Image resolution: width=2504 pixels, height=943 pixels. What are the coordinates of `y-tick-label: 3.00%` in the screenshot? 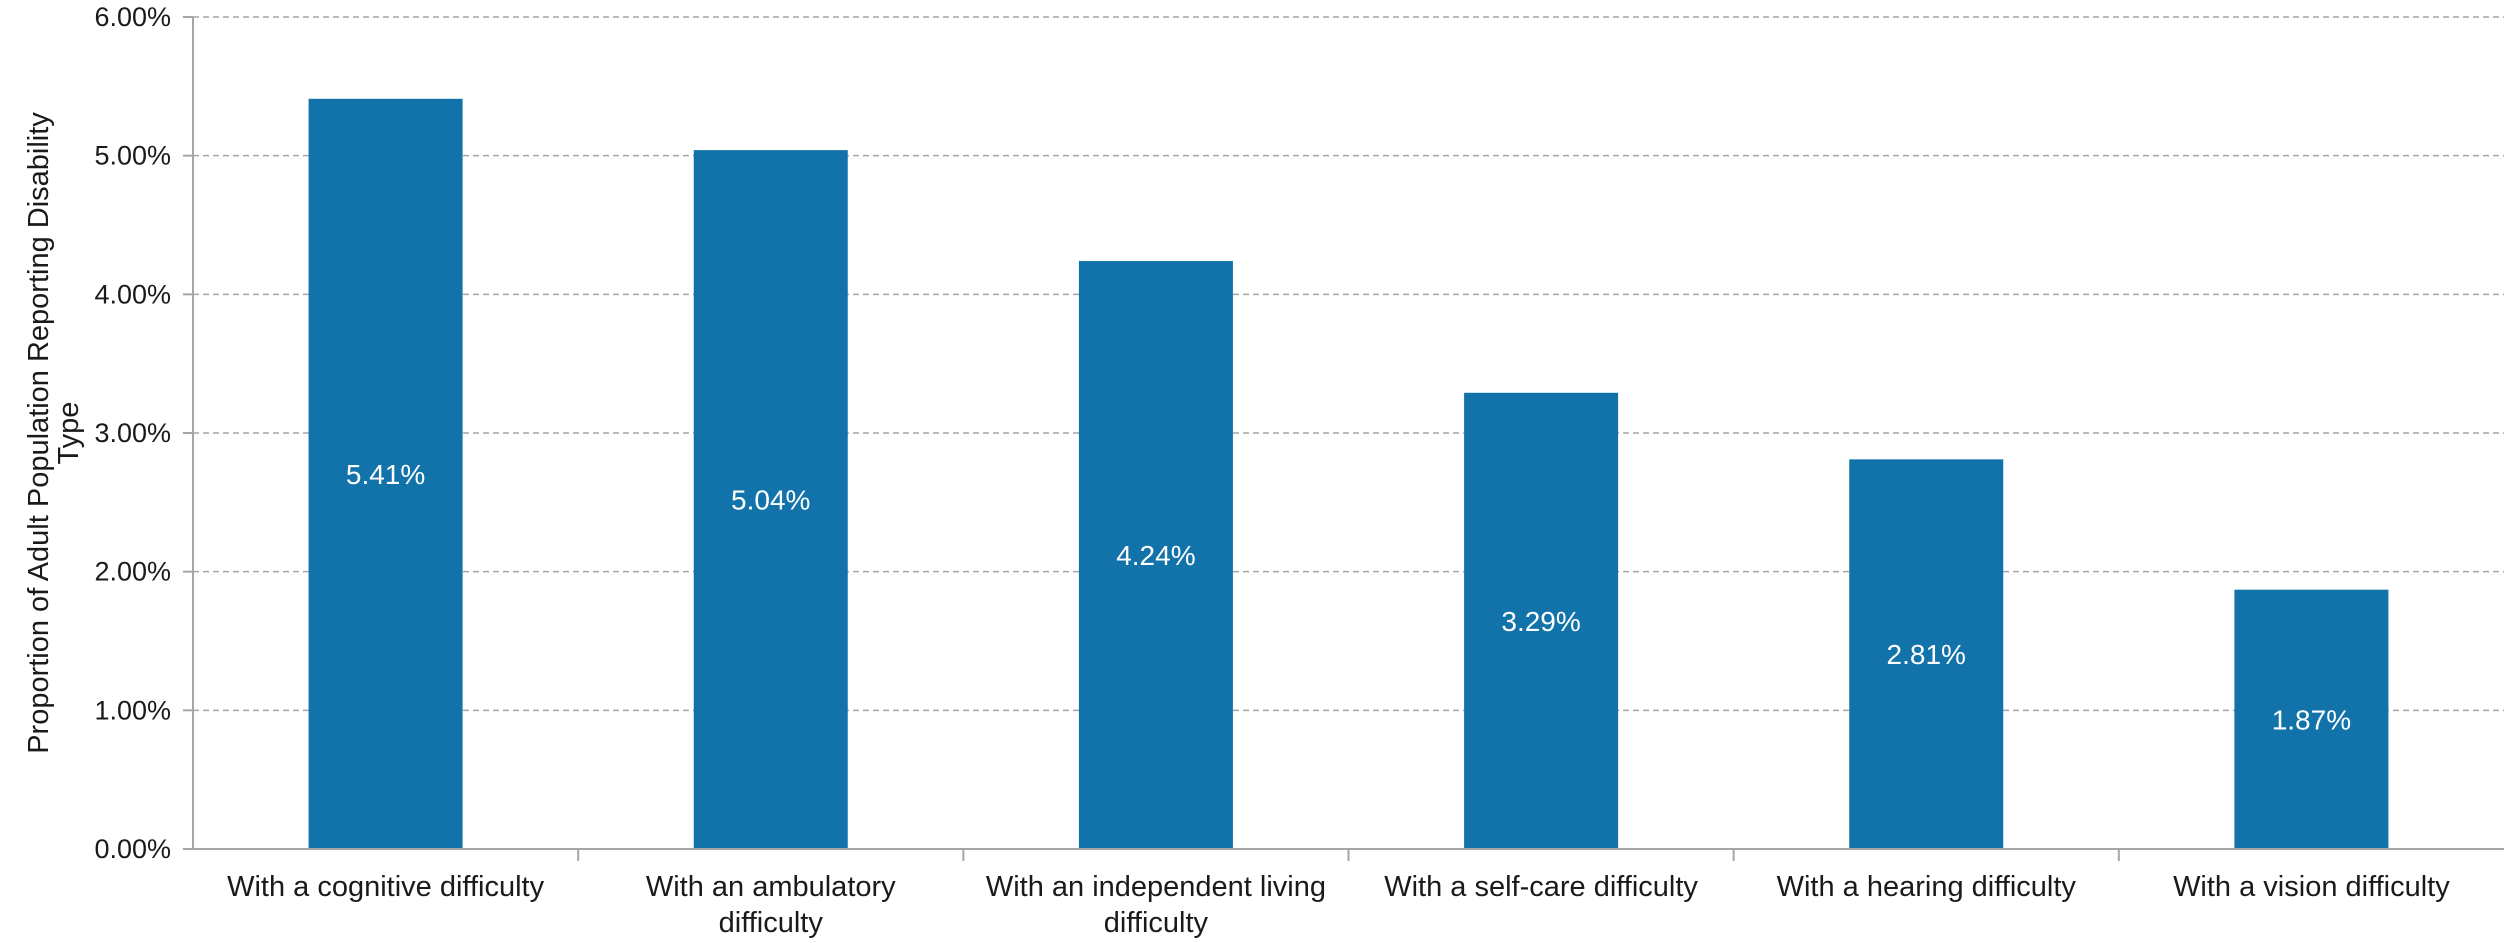 It's located at (132, 433).